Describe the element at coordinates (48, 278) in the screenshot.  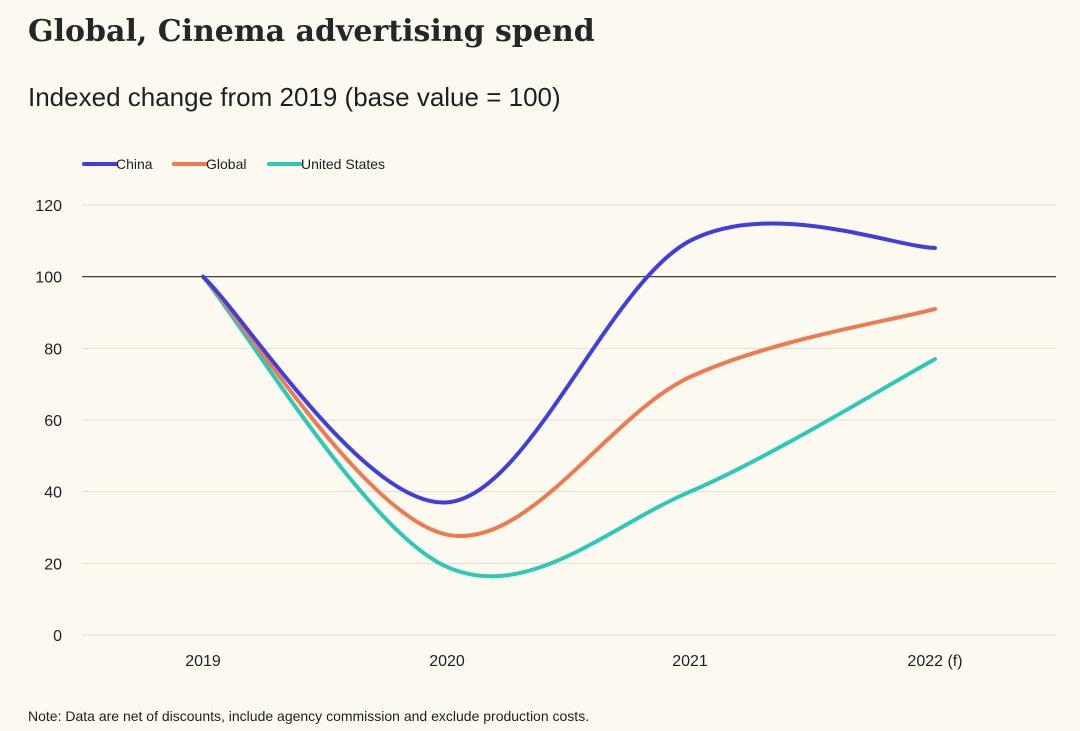
I see `y-tick-label: 100` at that location.